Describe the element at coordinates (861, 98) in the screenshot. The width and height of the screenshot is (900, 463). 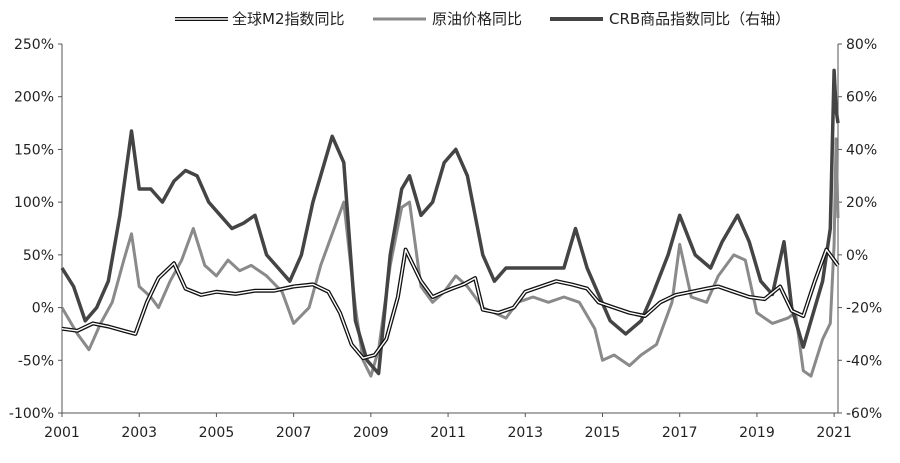
I see `y-right-tick-label: 60%` at that location.